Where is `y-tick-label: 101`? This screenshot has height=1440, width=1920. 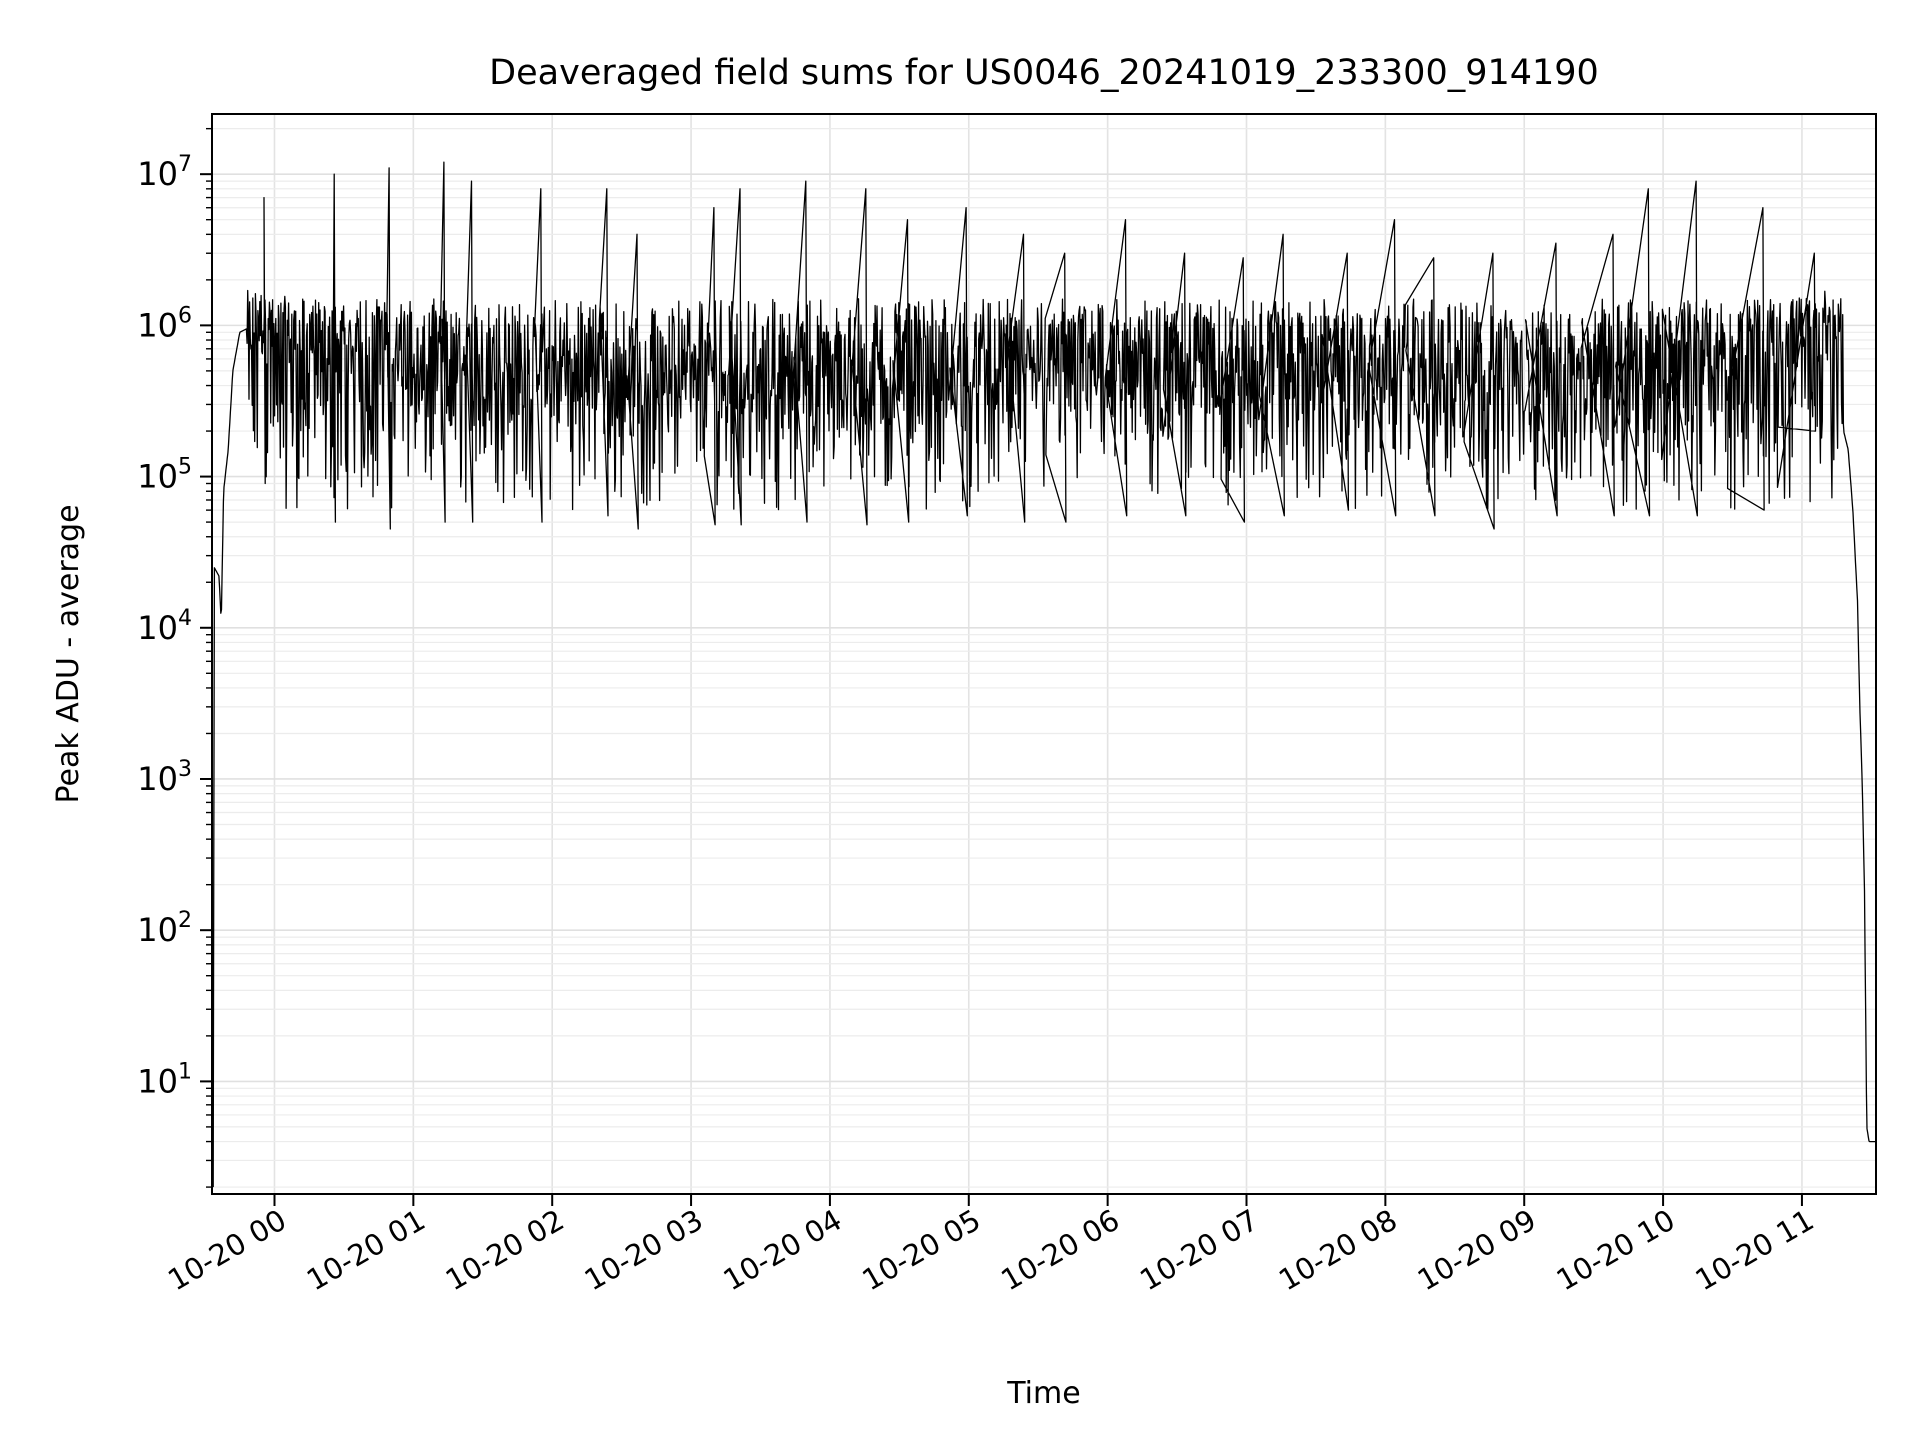 y-tick-label: 101 is located at coordinates (164, 1079).